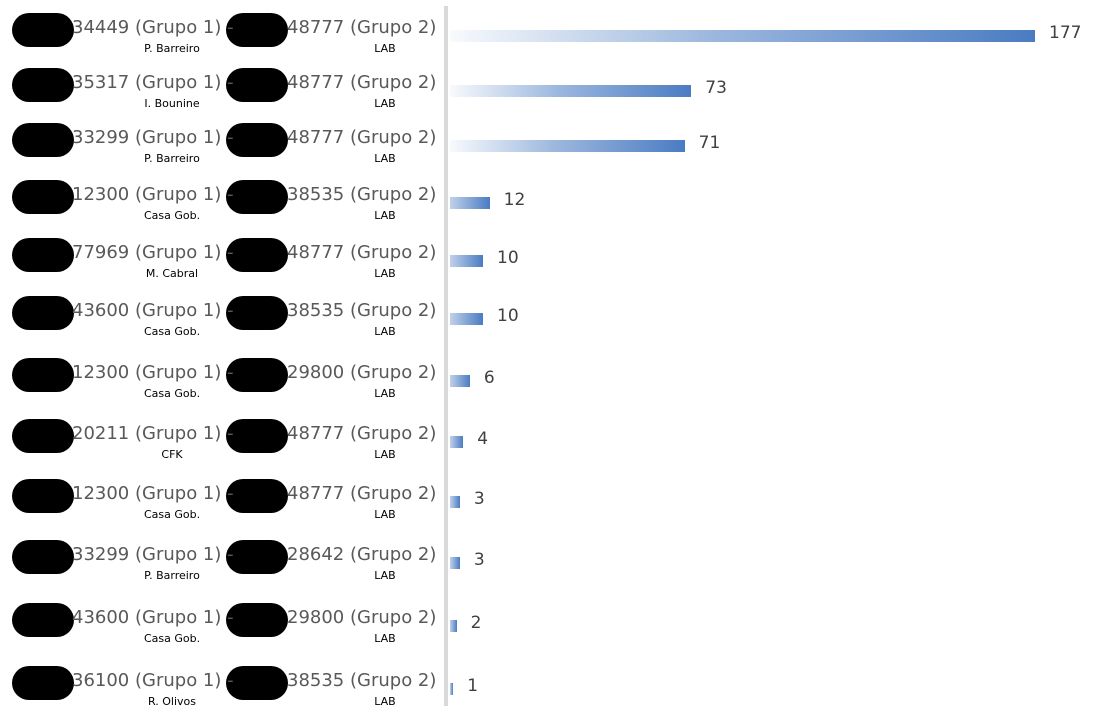 The height and width of the screenshot is (722, 1096). What do you see at coordinates (172, 701) in the screenshot?
I see `category-sublabel-group1: R. Olivos` at bounding box center [172, 701].